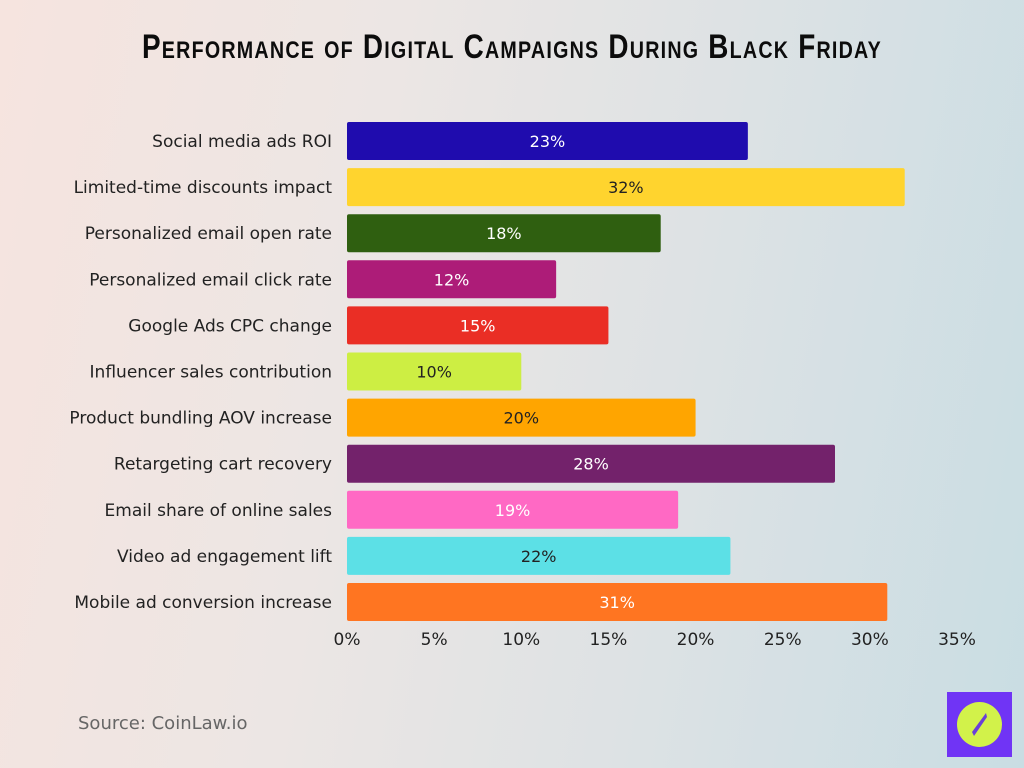 The width and height of the screenshot is (1024, 768). Describe the element at coordinates (696, 640) in the screenshot. I see `x-tick-label: 20%` at that location.